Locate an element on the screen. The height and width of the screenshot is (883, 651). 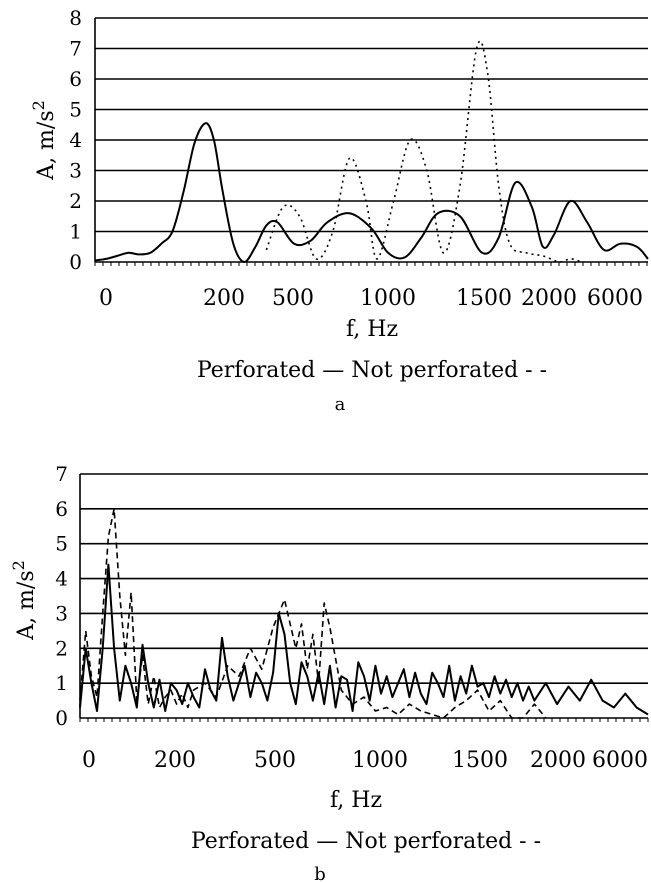
panel-label-a: a is located at coordinates (340, 404).